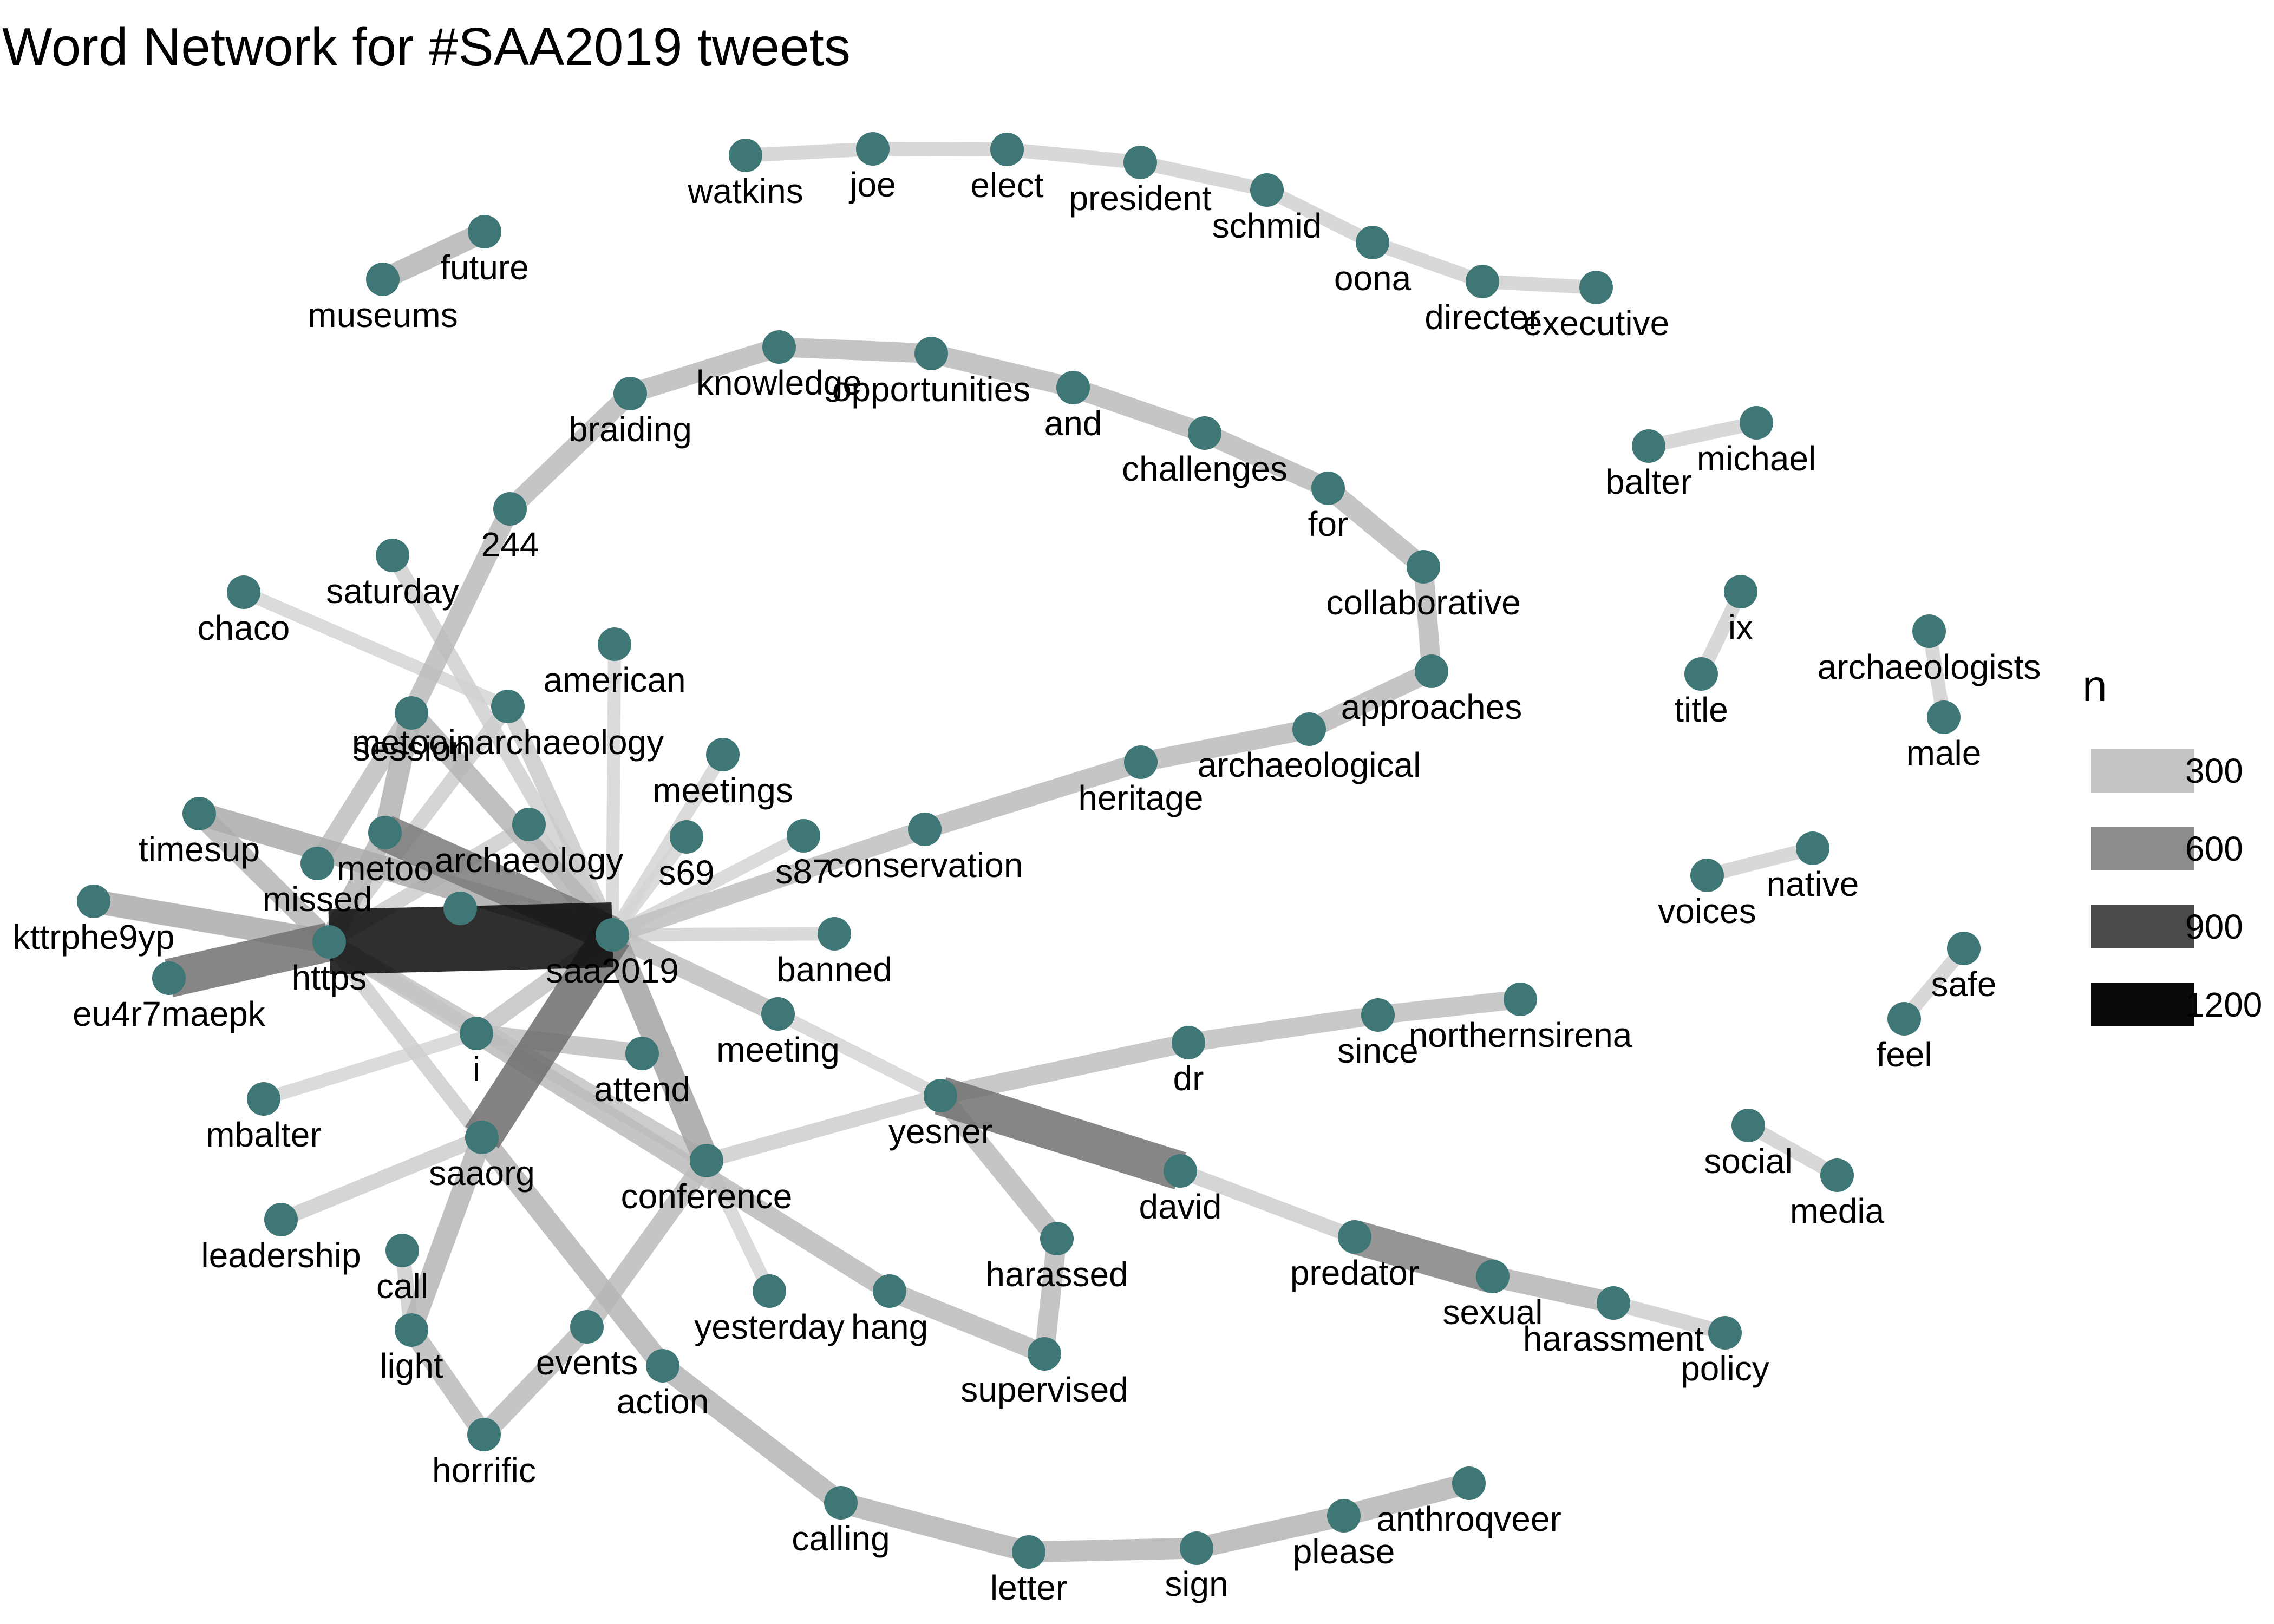  Describe the element at coordinates (1725, 1333) in the screenshot. I see `node-policy` at that location.